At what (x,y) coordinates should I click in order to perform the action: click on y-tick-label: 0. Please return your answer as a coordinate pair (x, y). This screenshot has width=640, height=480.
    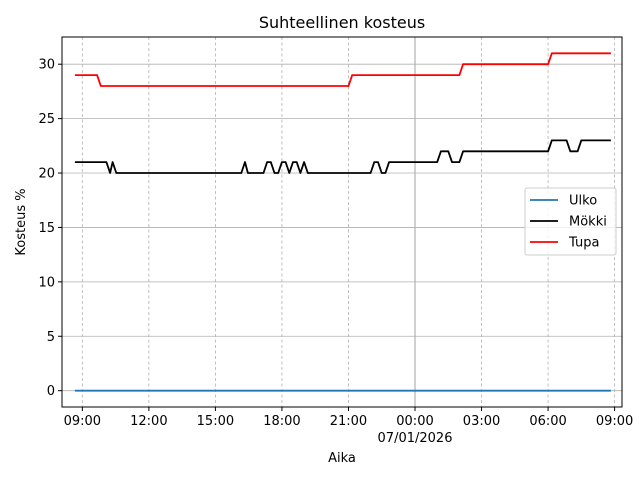
    Looking at the image, I should click on (51, 391).